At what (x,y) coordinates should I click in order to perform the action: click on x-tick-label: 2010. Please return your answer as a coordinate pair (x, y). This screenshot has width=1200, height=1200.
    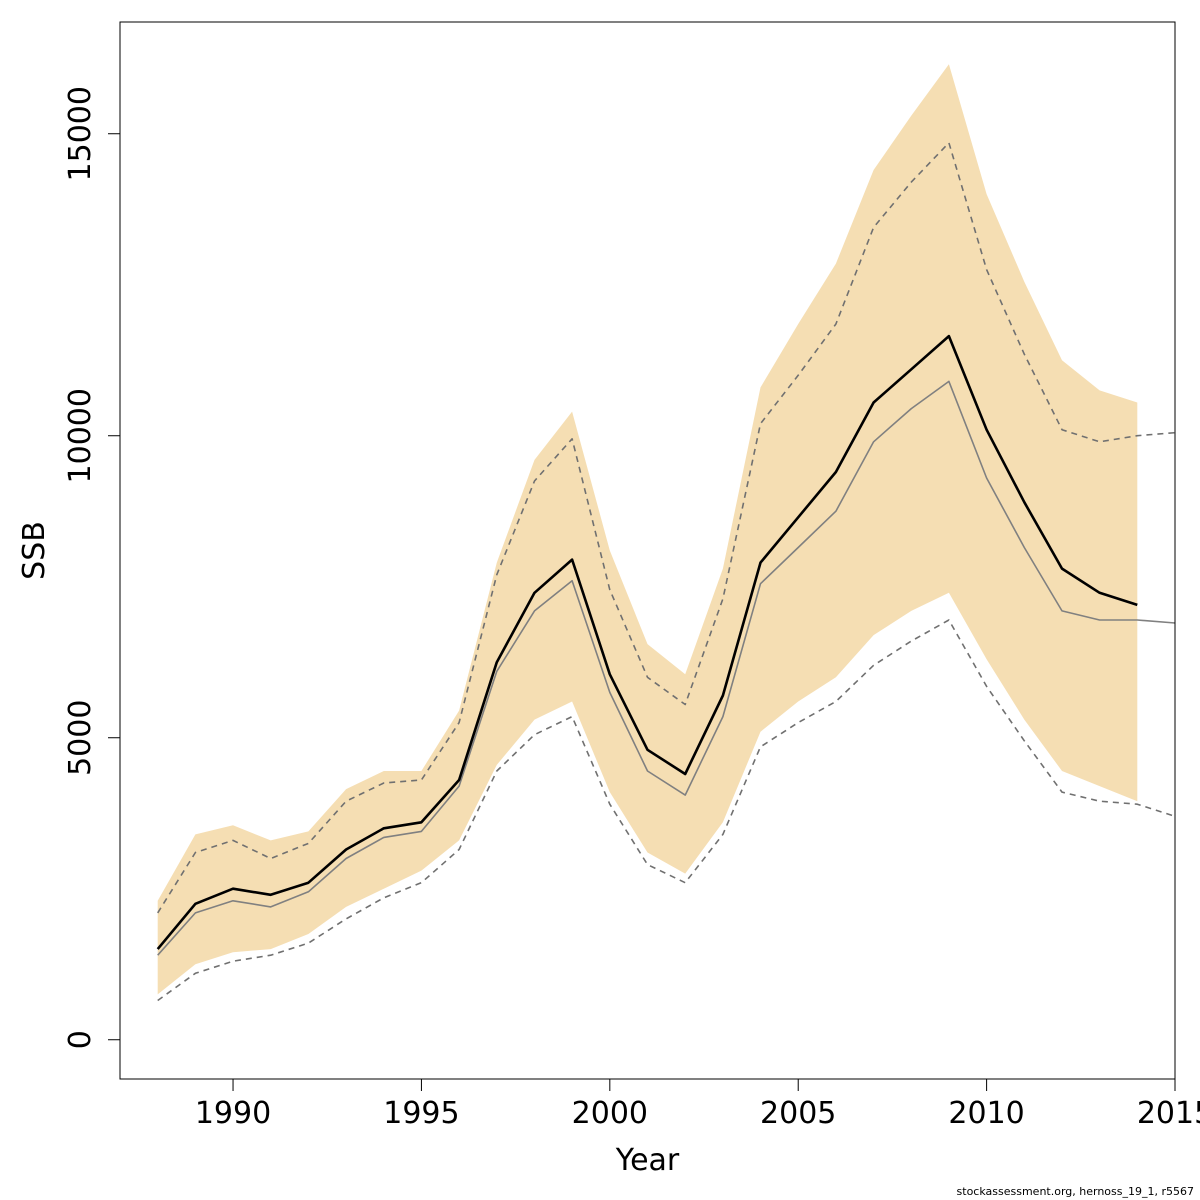
    Looking at the image, I should click on (986, 1113).